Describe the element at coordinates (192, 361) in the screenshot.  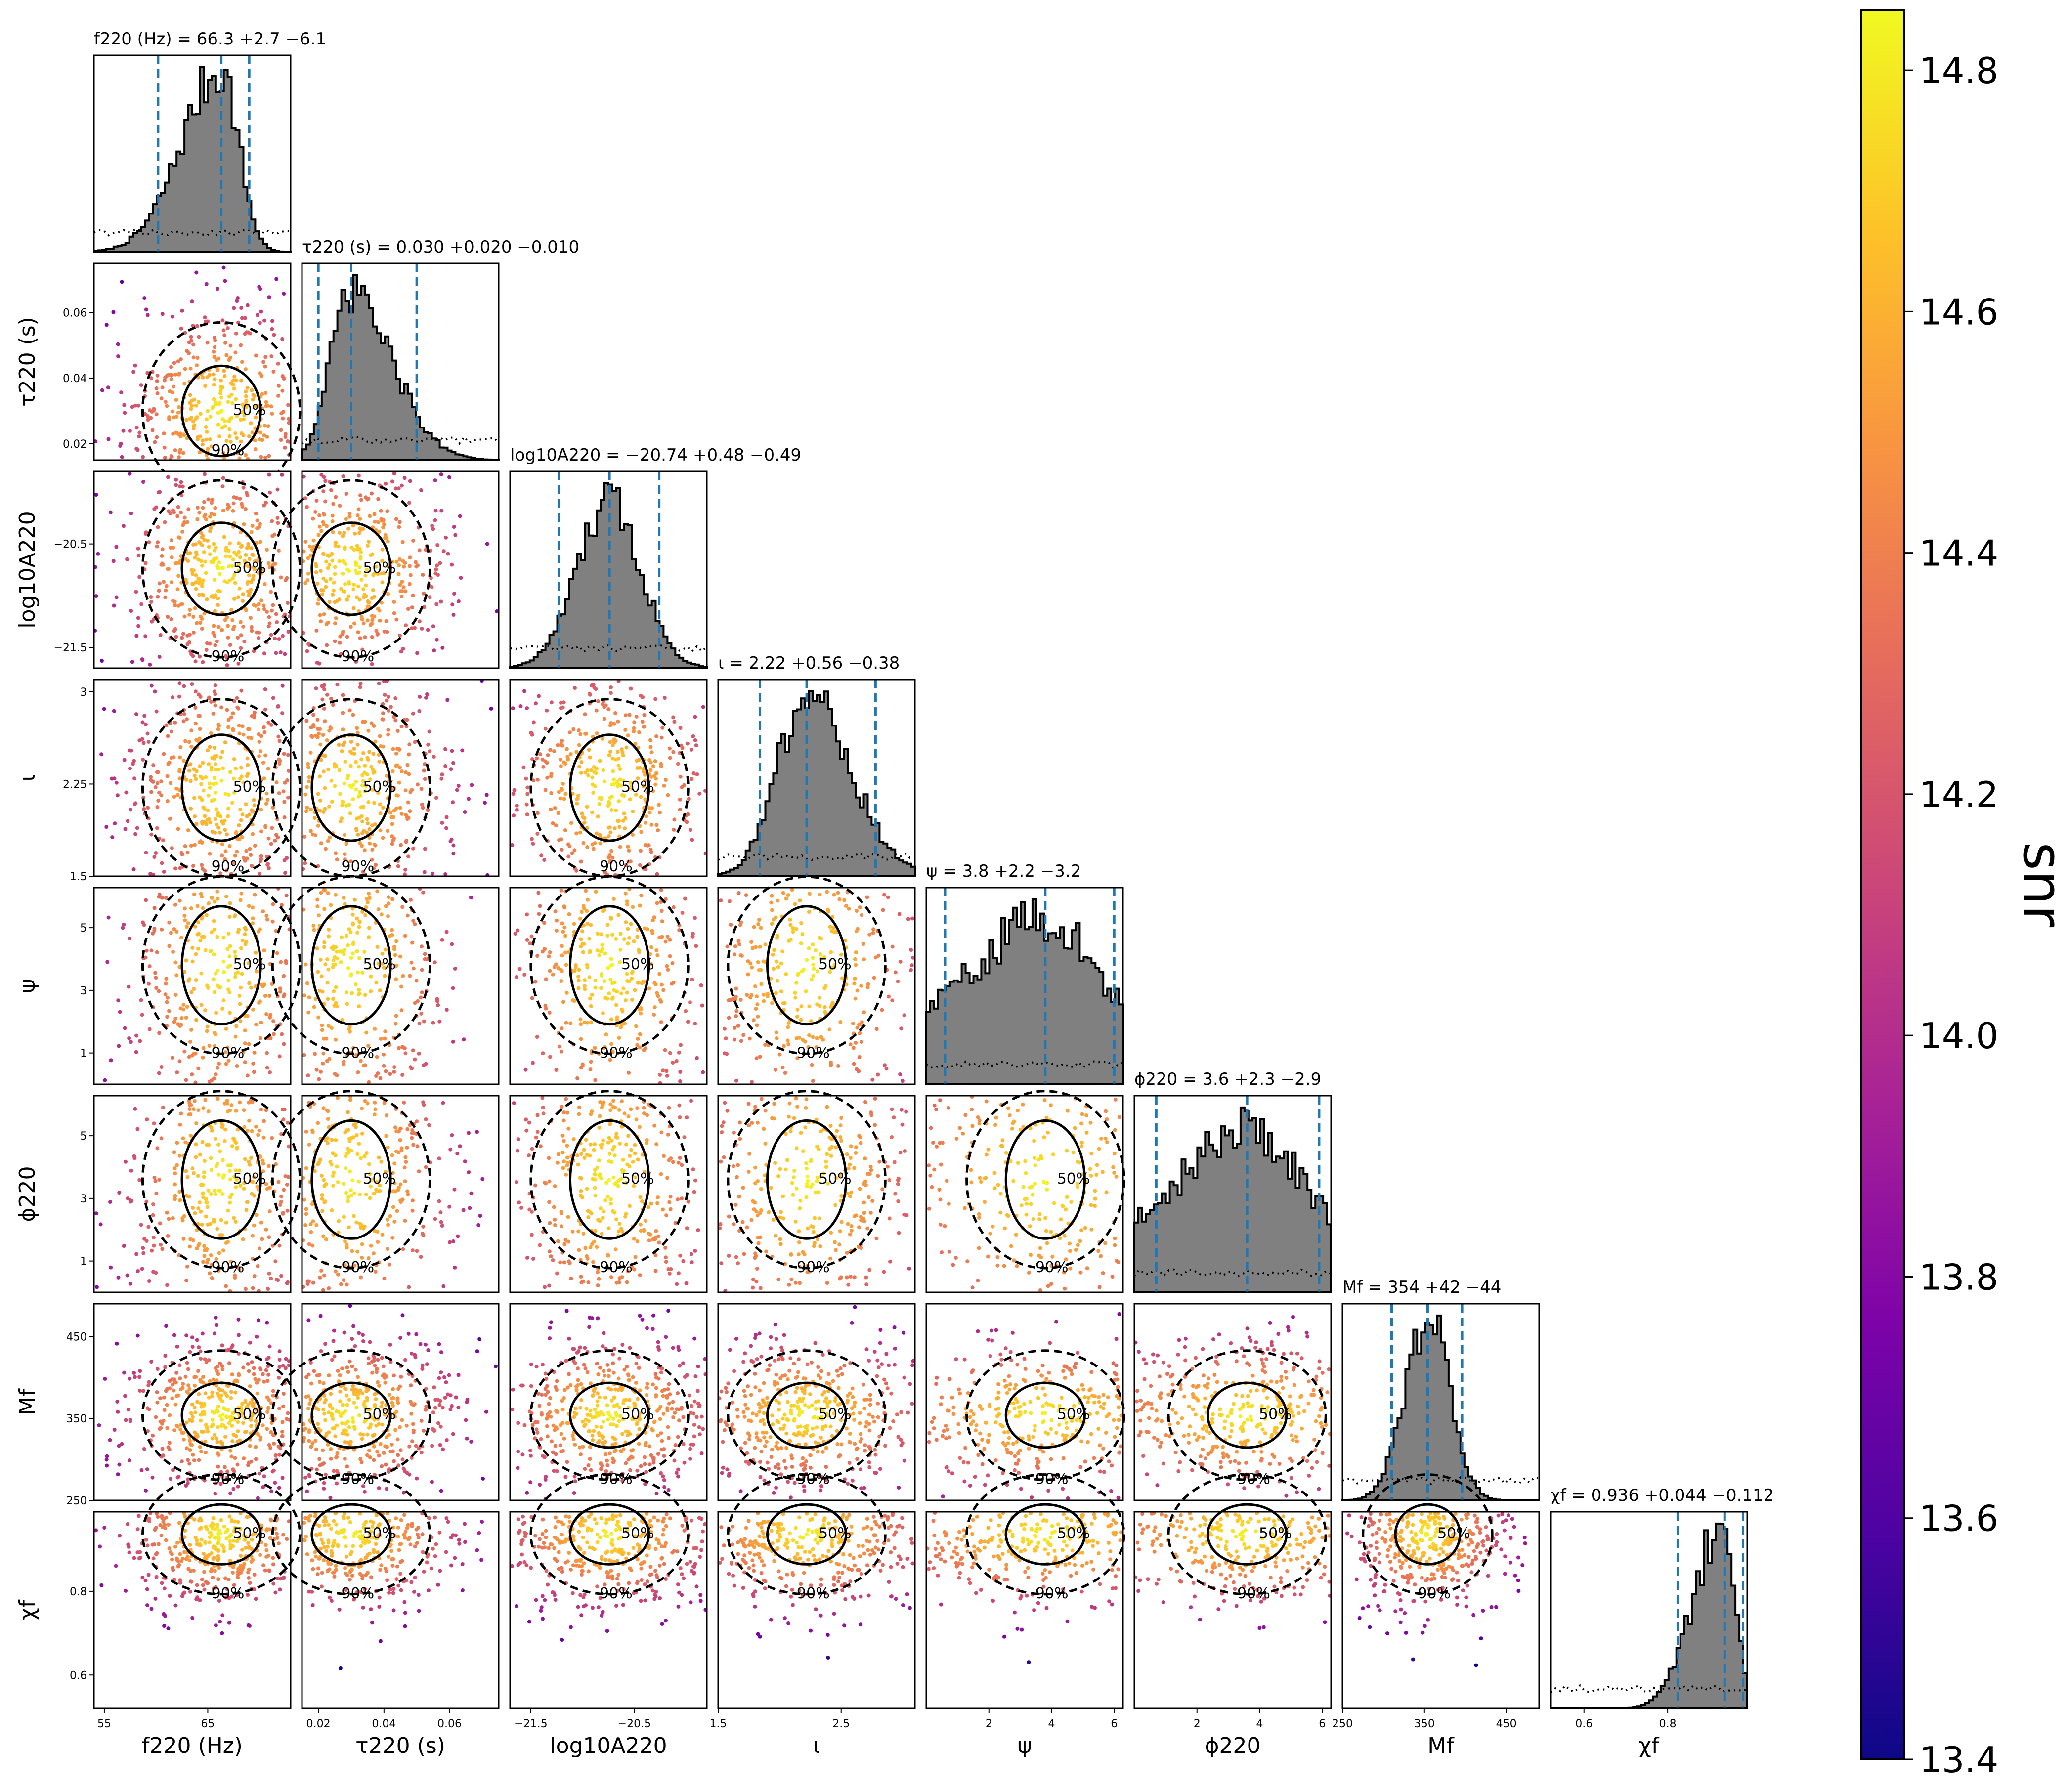
I see `panel-frame` at that location.